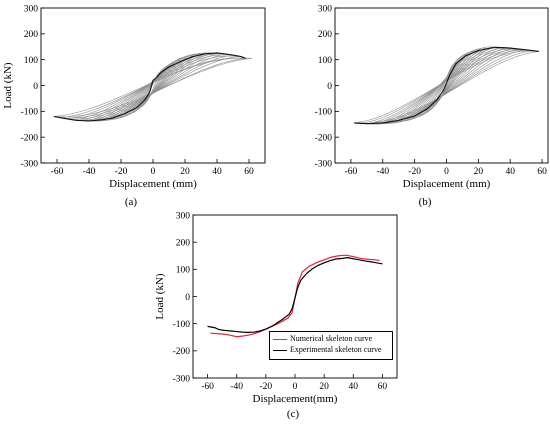 The image size is (550, 426). What do you see at coordinates (31, 9) in the screenshot?
I see `y-tick-label-a-6: 300` at bounding box center [31, 9].